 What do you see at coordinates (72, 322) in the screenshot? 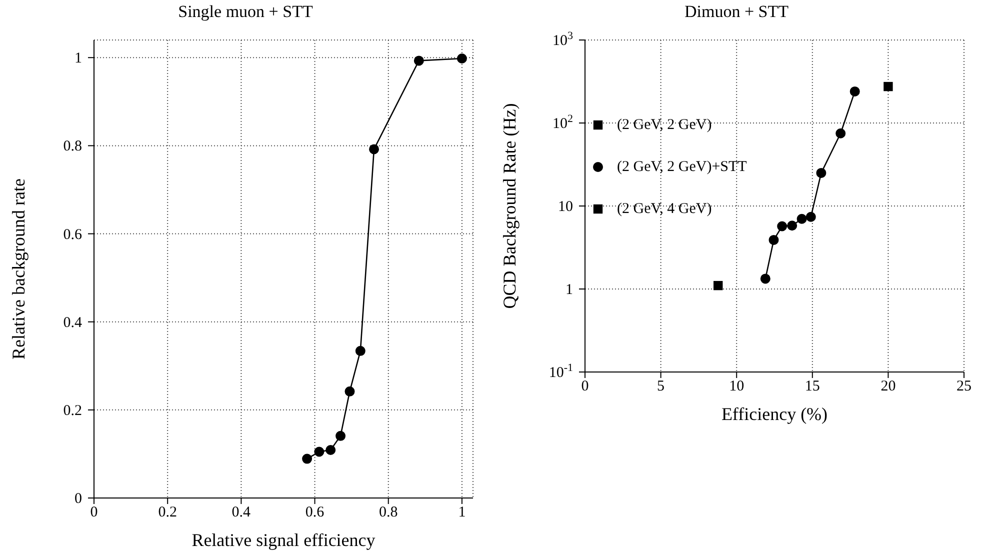
I see `y-tick-label: 0.4` at bounding box center [72, 322].